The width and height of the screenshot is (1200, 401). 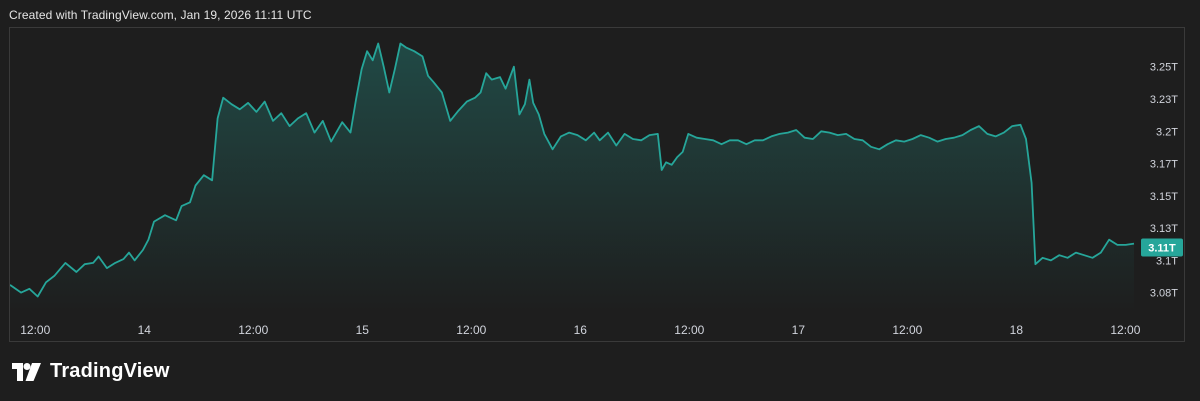 I want to click on y-tick-label: 3.13T, so click(x=1164, y=229).